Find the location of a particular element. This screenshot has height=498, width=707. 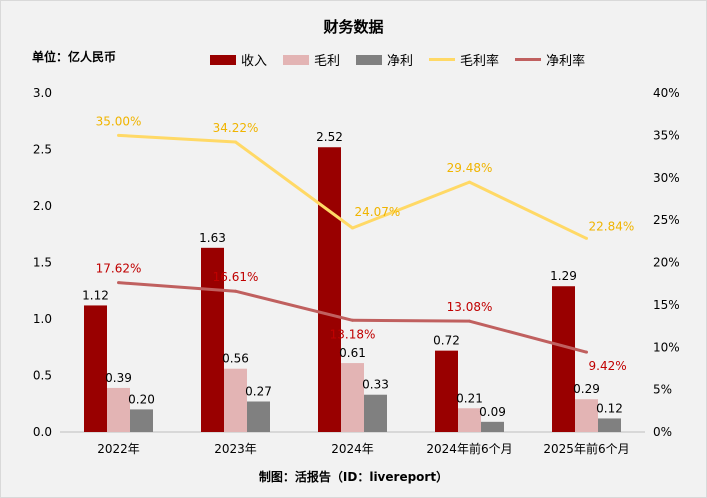

chart-title: 财务数据 is located at coordinates (353, 27).